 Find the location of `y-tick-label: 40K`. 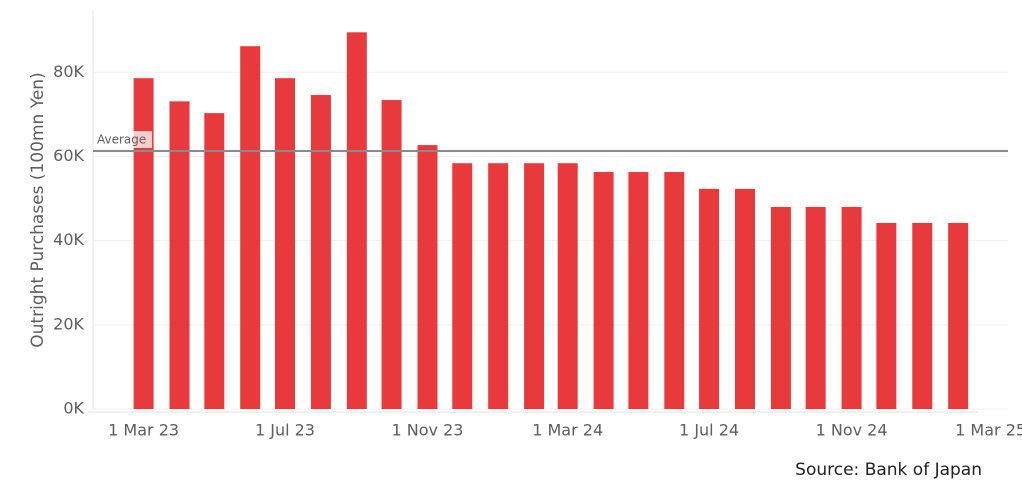

y-tick-label: 40K is located at coordinates (68, 239).